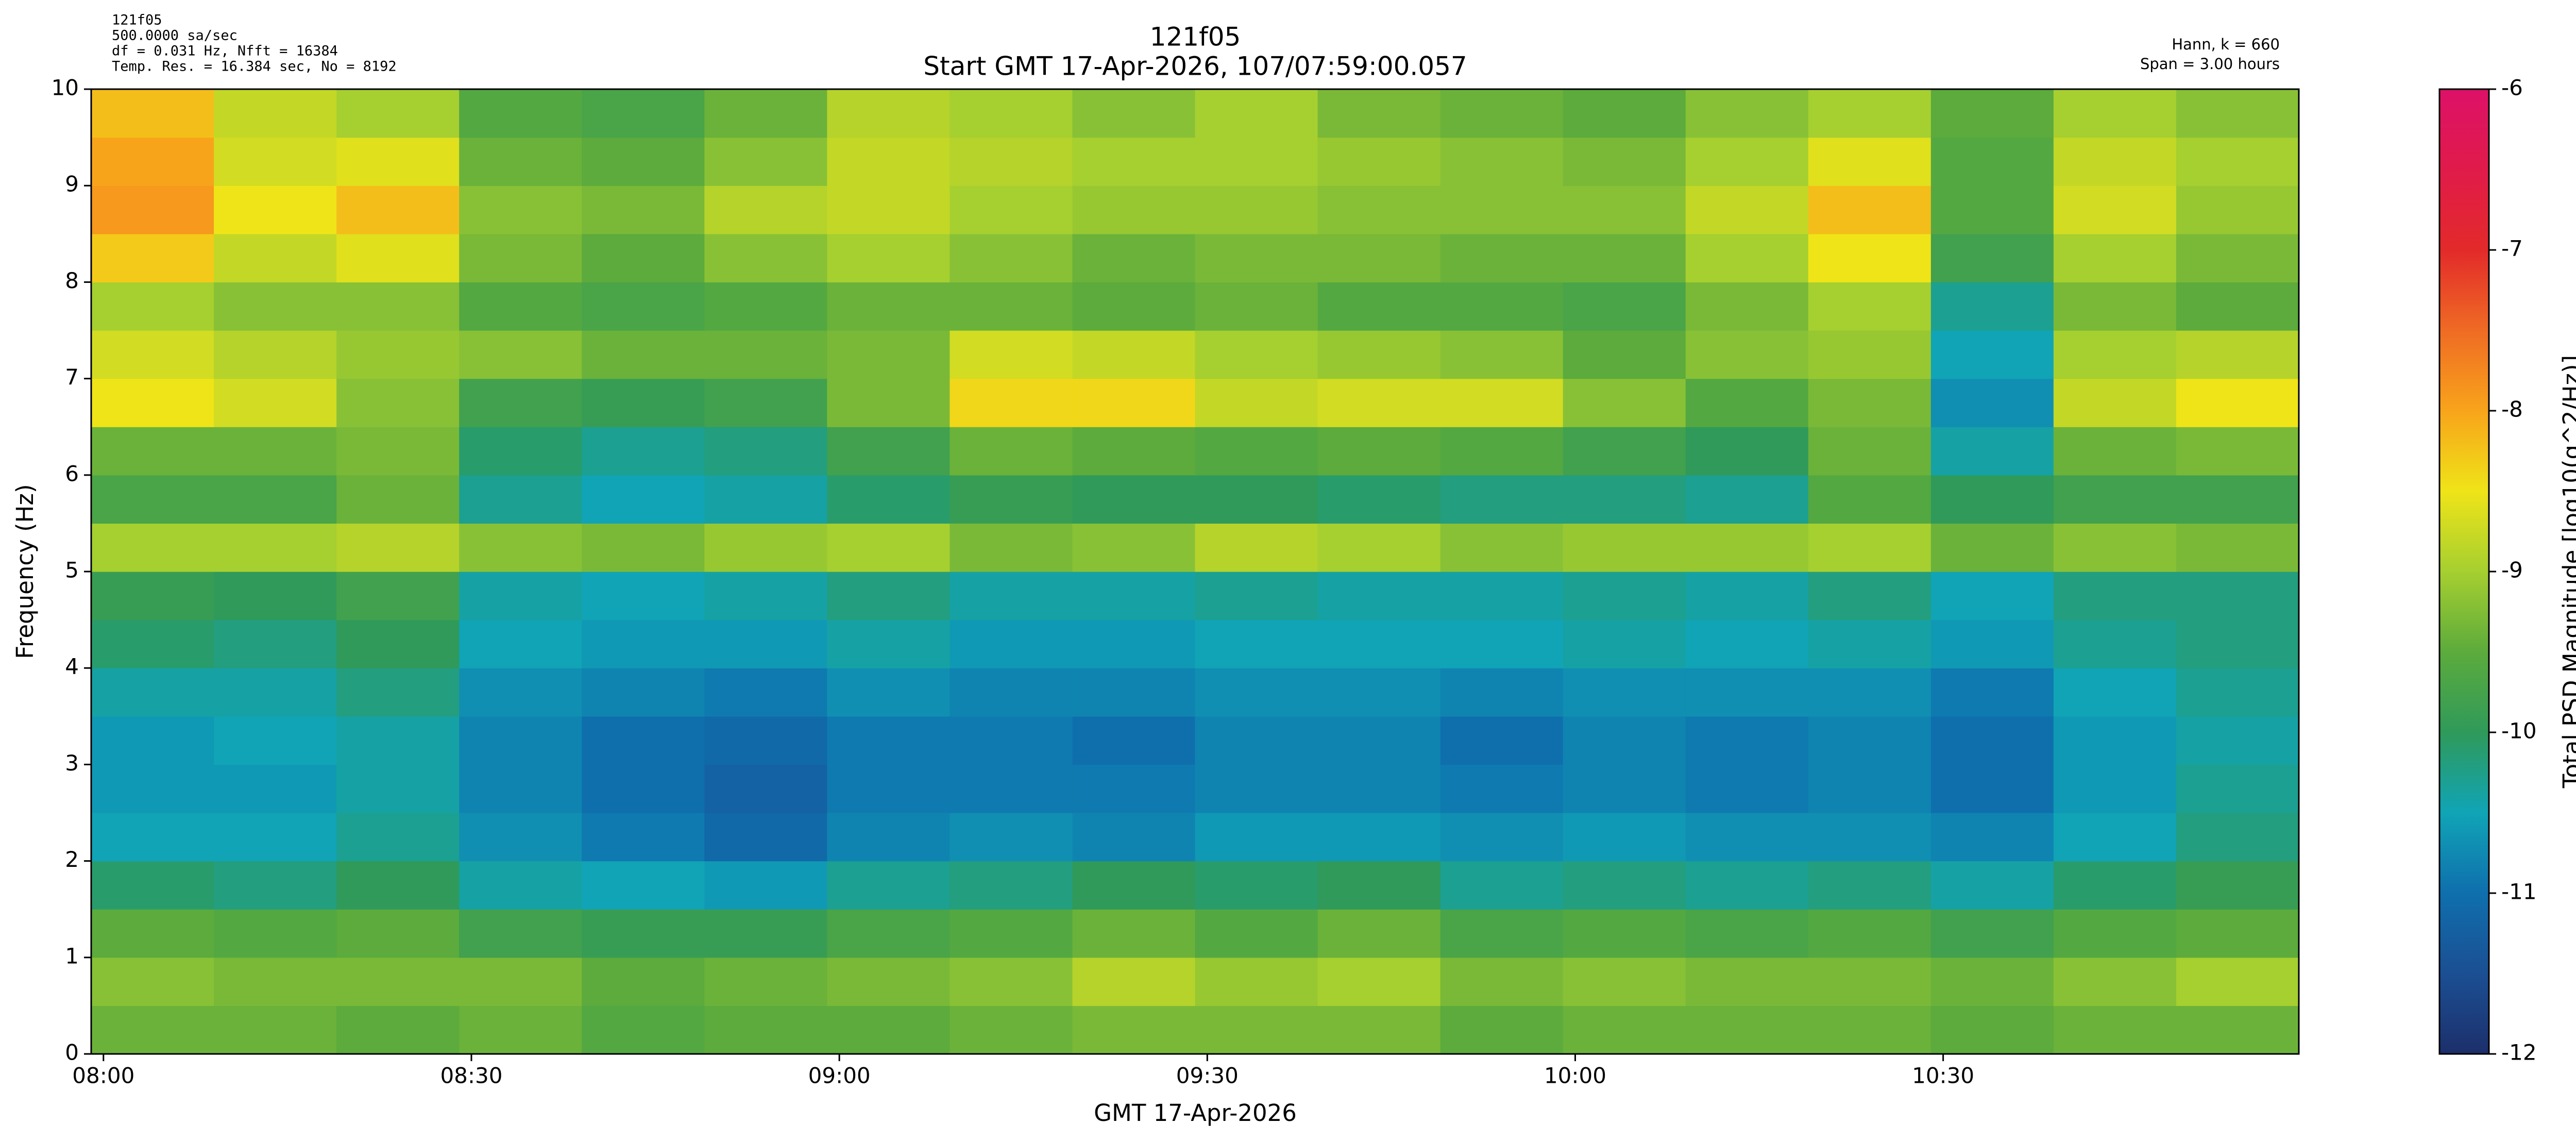 This screenshot has height=1140, width=2576. Describe the element at coordinates (2464, 571) in the screenshot. I see `colorbar` at that location.